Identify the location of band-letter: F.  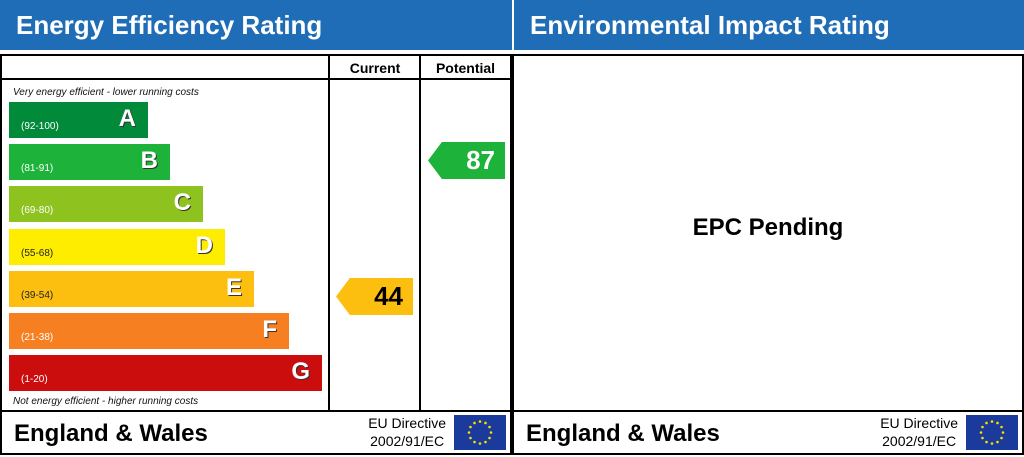
(269, 329).